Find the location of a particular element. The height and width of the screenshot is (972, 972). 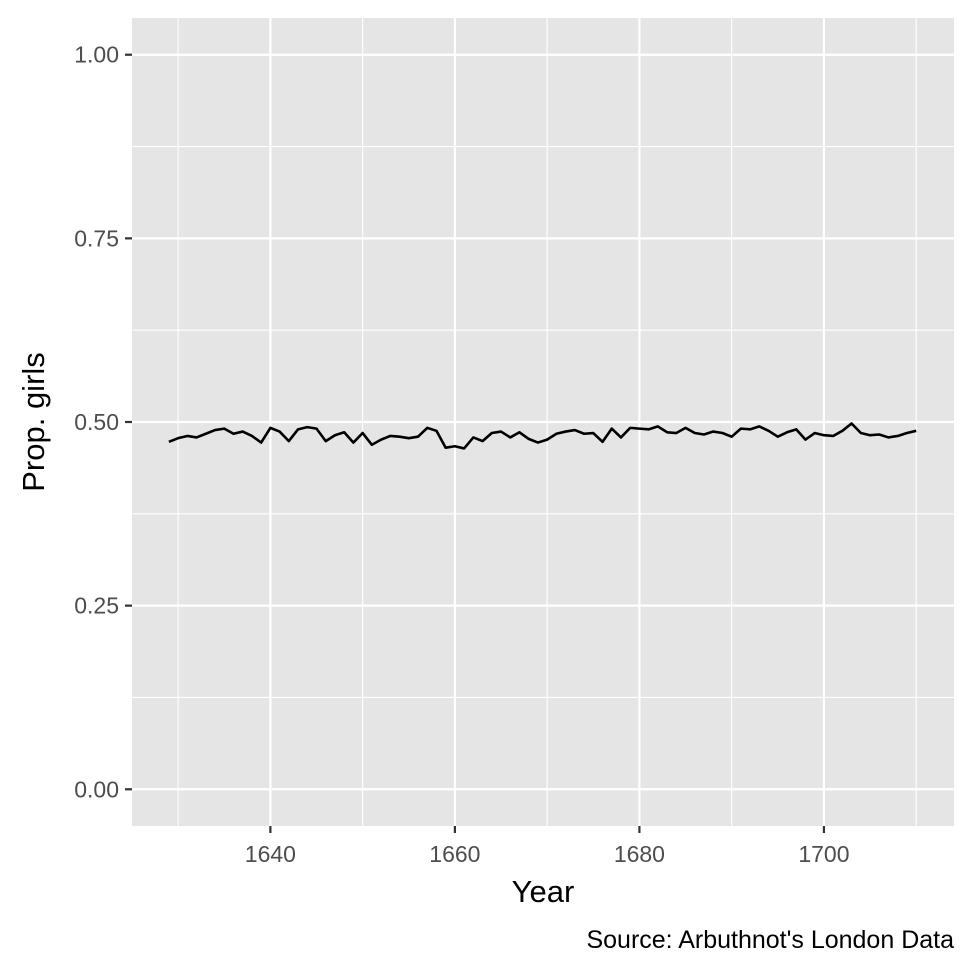

x-tick-label: 1660 is located at coordinates (454, 854).